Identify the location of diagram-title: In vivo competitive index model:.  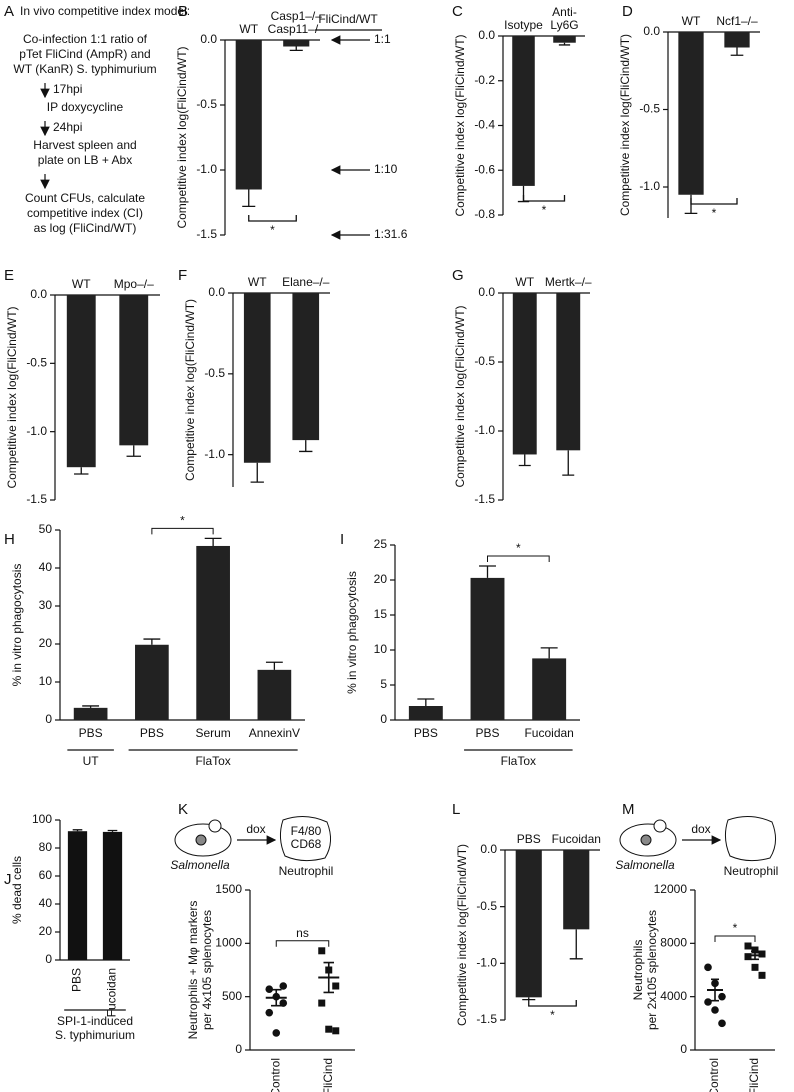
(105, 11).